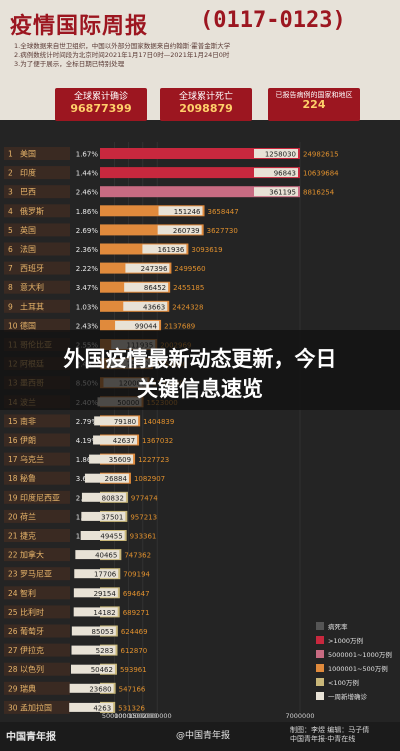 This screenshot has height=751, width=400. Describe the element at coordinates (32, 306) in the screenshot. I see `country-label: 土耳其` at that location.